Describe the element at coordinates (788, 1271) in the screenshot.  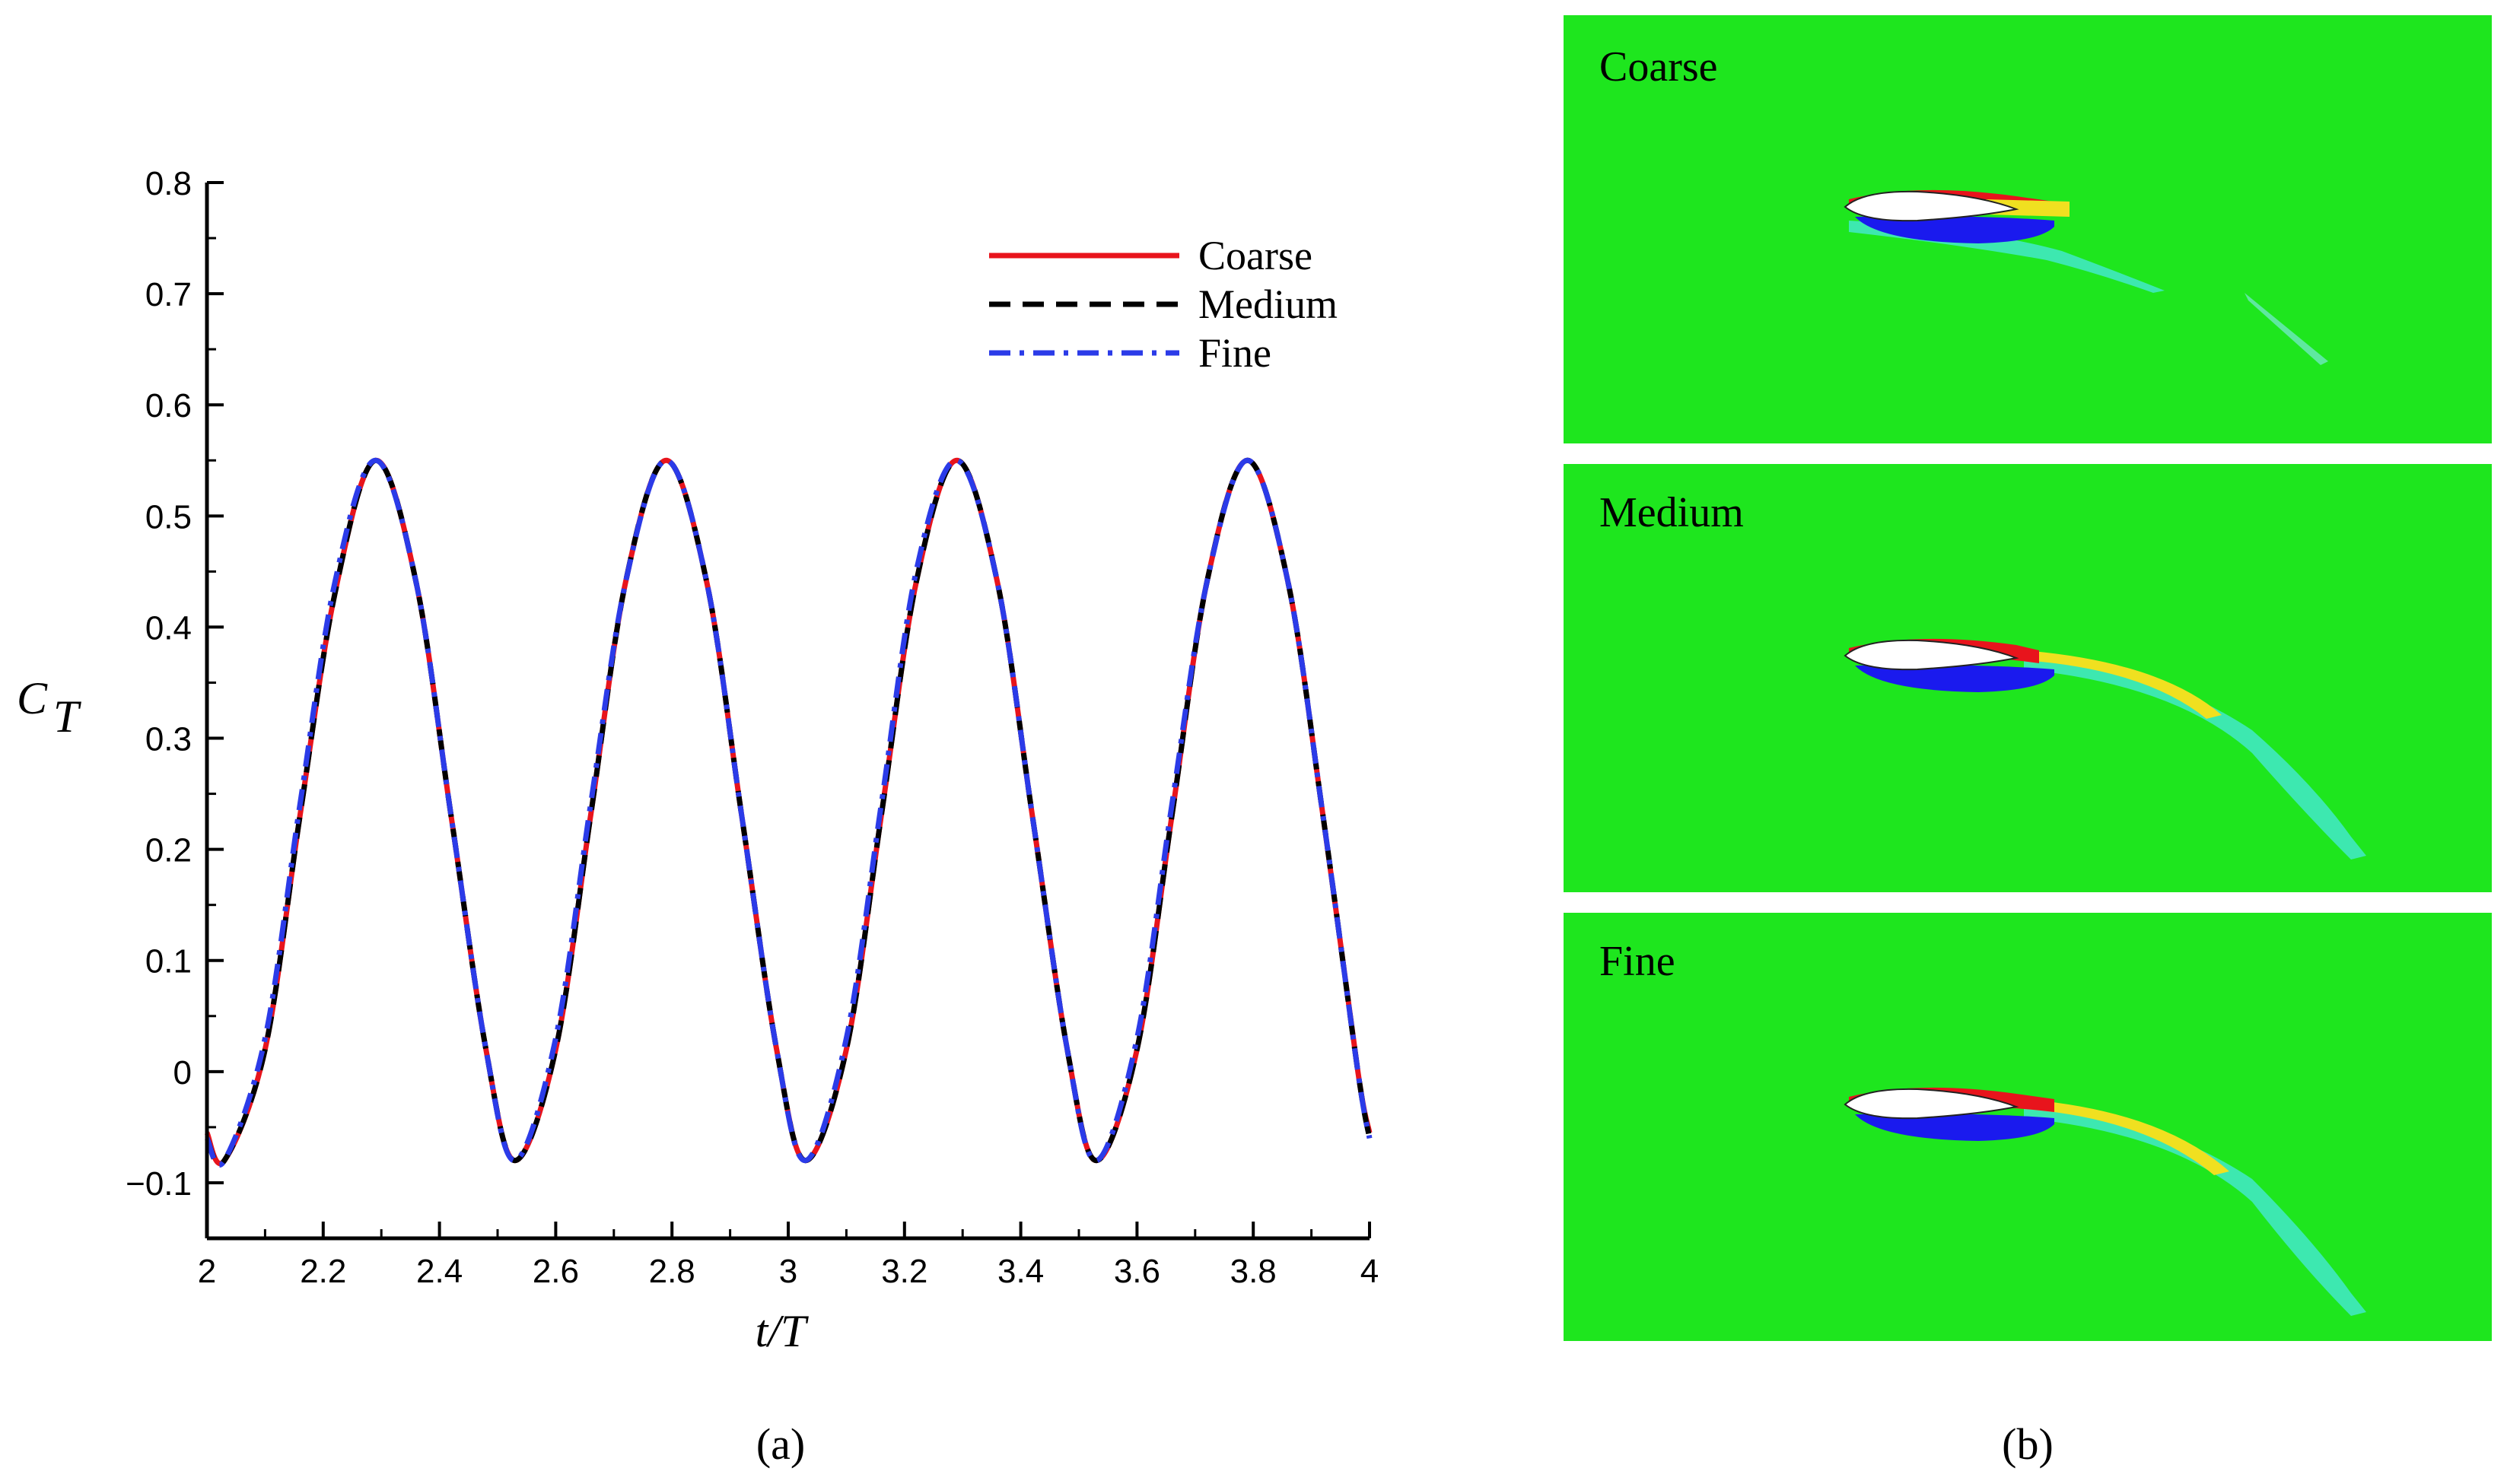
I see `x-tick-label: 3` at that location.